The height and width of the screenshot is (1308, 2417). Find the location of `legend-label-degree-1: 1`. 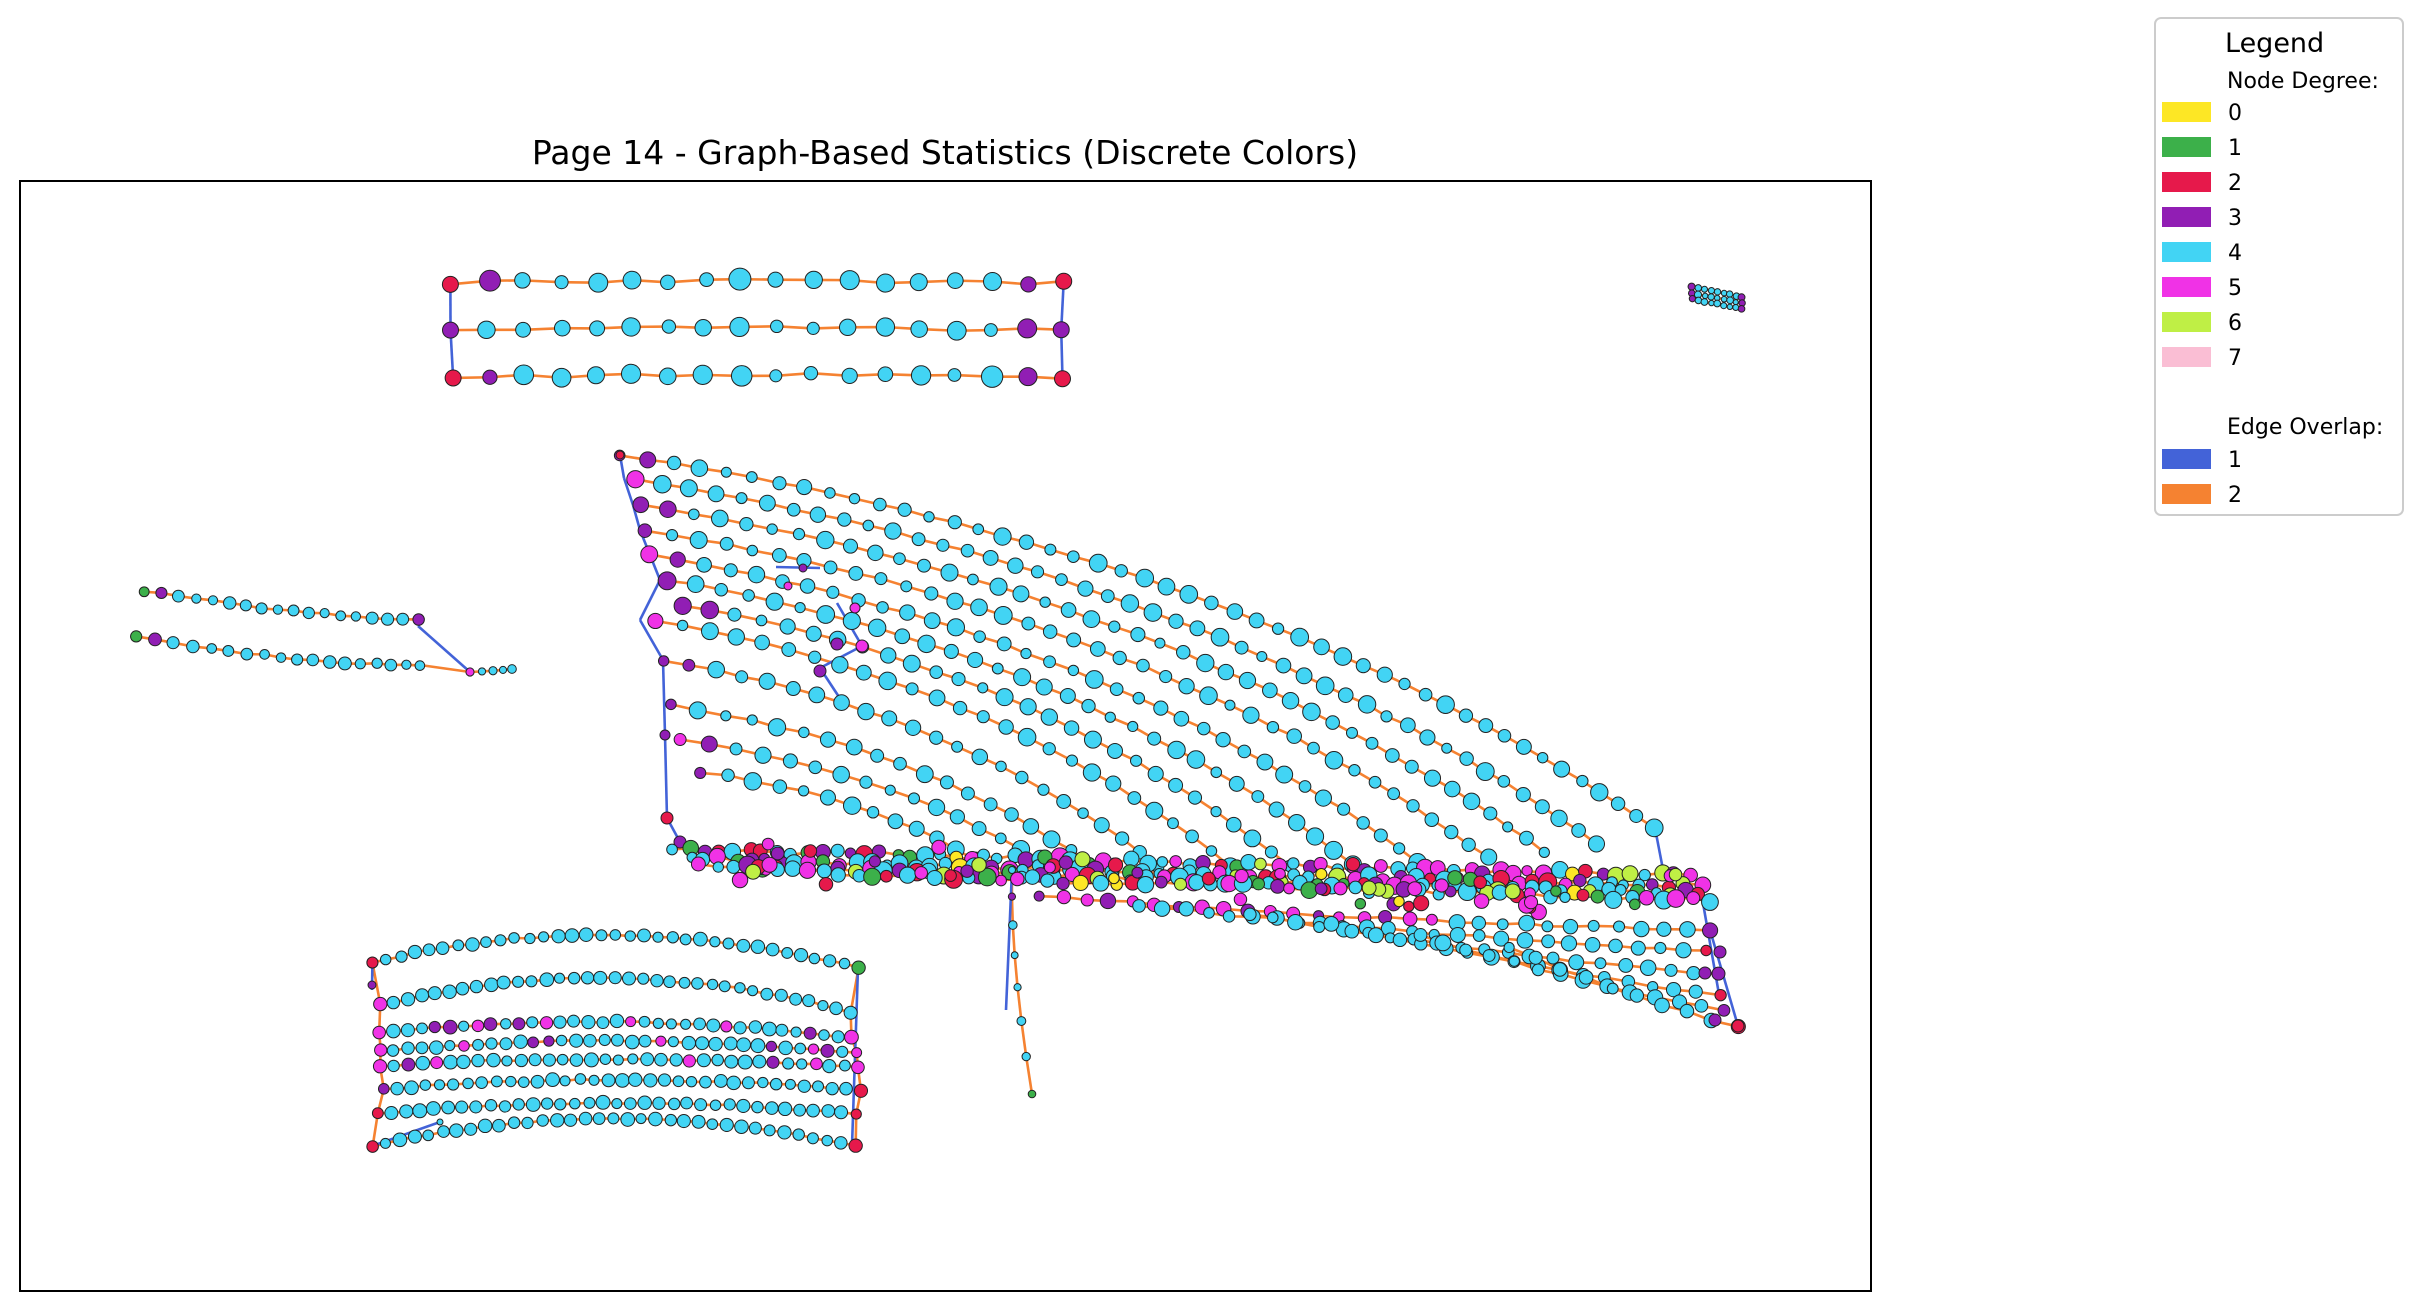

legend-label-degree-1: 1 is located at coordinates (2235, 148).